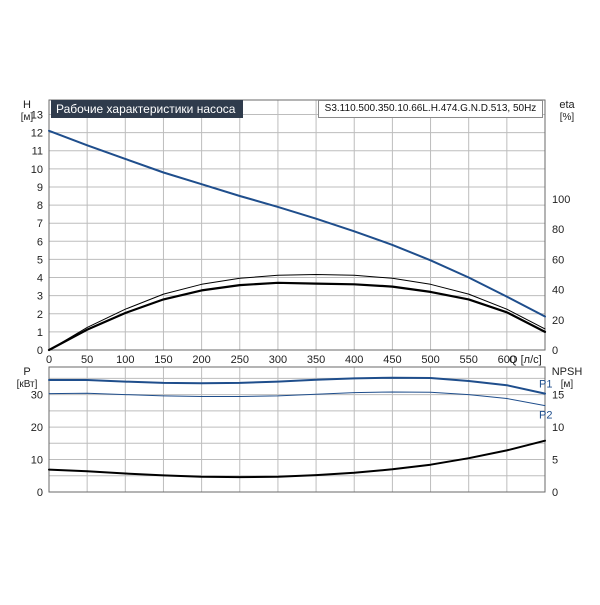  I want to click on x-tick-label: 350, so click(316, 360).